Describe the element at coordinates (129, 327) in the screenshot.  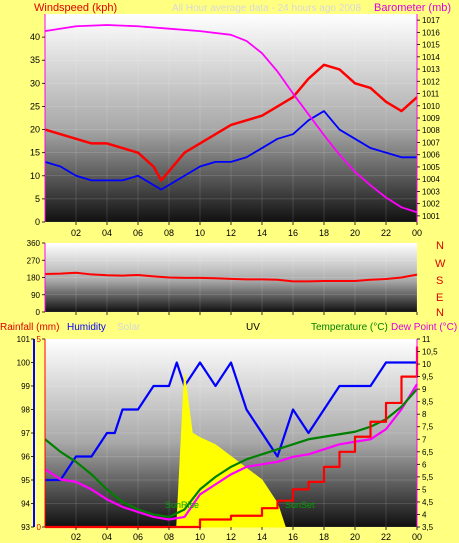
I see `solar-label: Solar` at that location.